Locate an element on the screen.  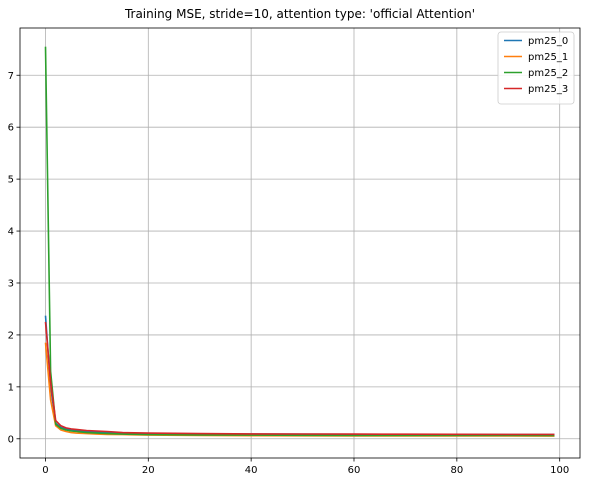
legend-label-pm25_2: pm25_2 is located at coordinates (548, 73).